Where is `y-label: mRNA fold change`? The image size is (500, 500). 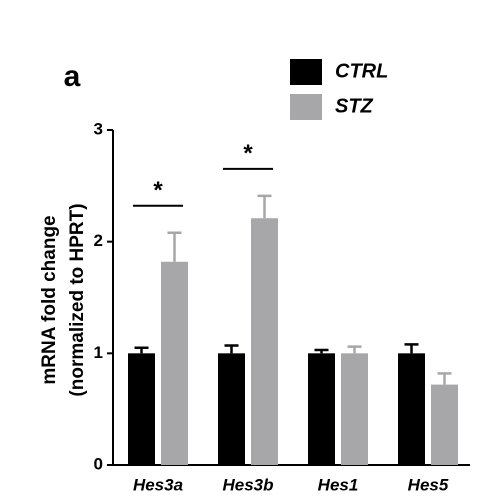 y-label: mRNA fold change is located at coordinates (49, 299).